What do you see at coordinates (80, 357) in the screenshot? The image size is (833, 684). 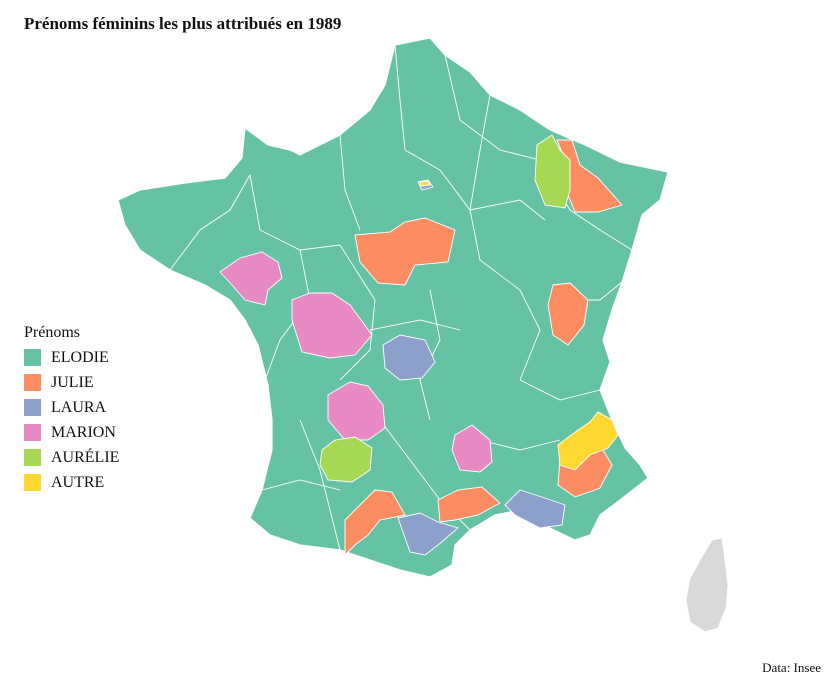 I see `legend-label: ELODIE` at bounding box center [80, 357].